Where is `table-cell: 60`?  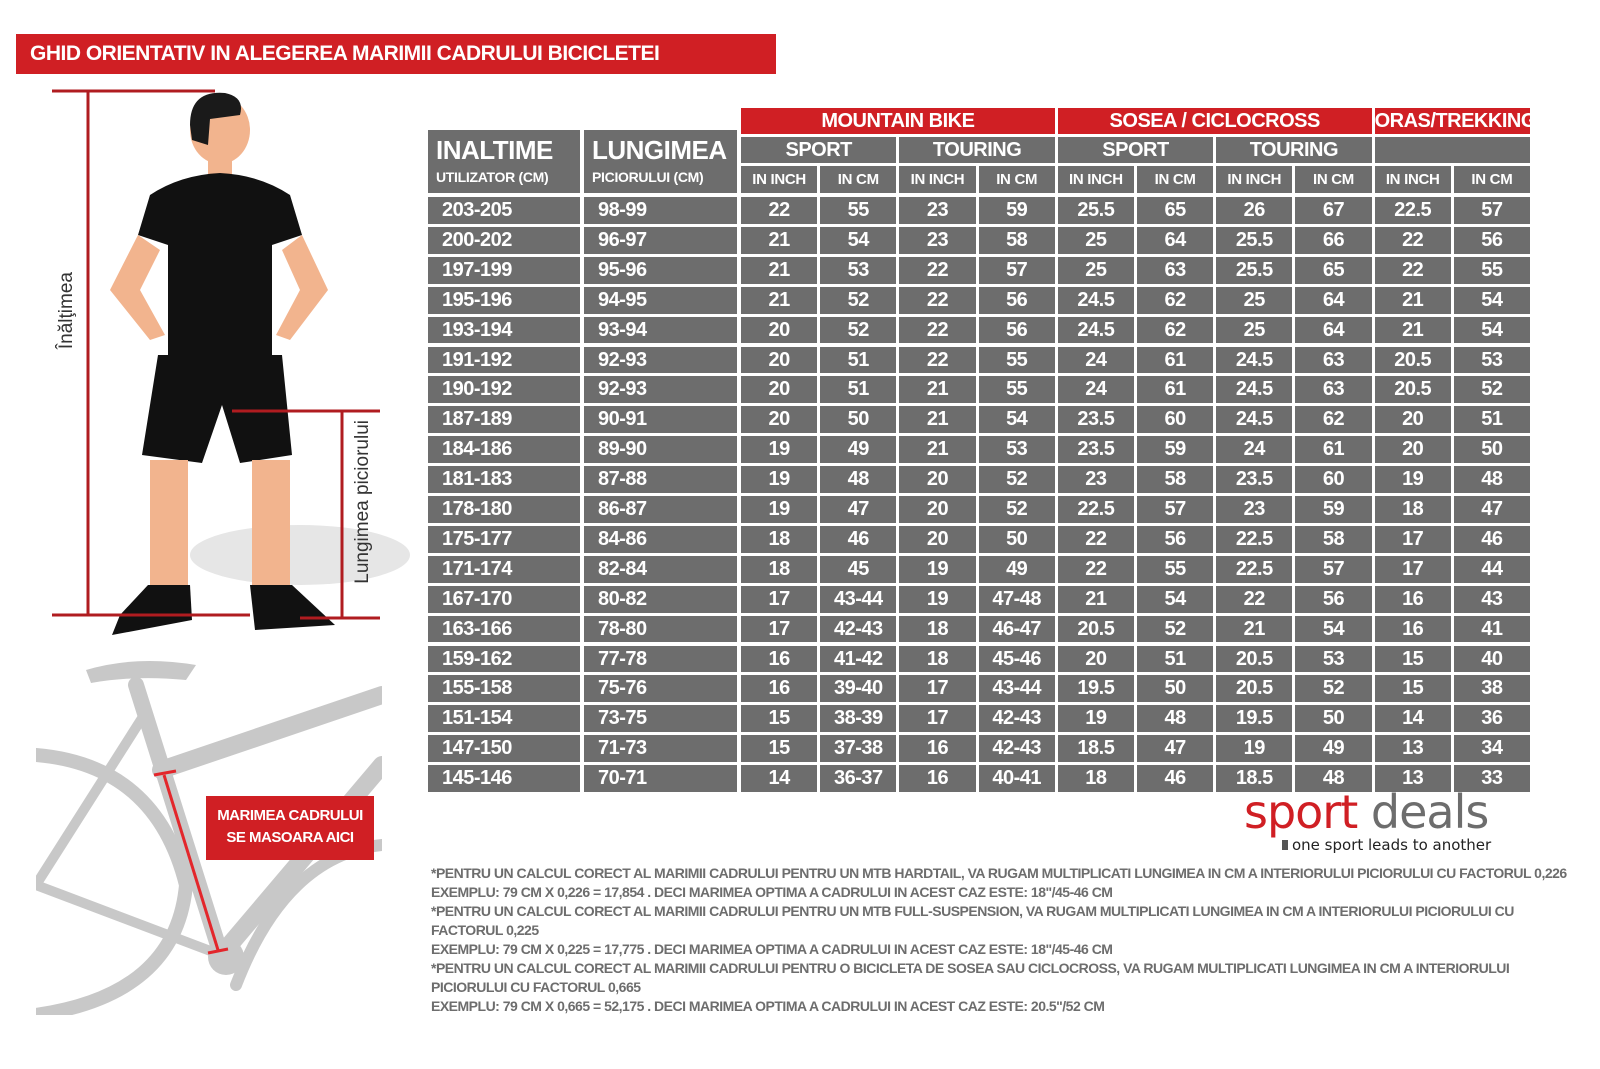 table-cell: 60 is located at coordinates (1175, 420).